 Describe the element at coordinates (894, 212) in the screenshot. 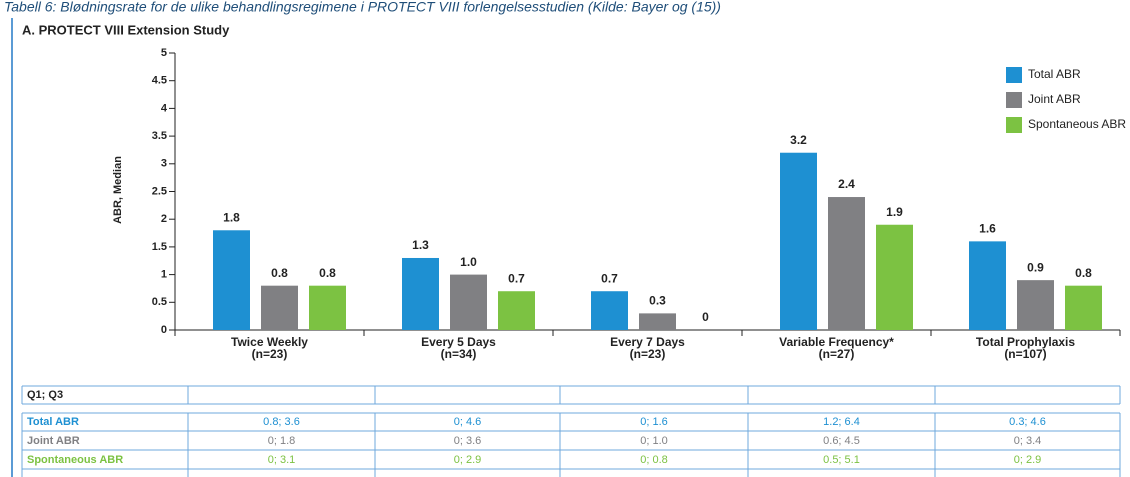

I see `data-label: 1.9` at that location.